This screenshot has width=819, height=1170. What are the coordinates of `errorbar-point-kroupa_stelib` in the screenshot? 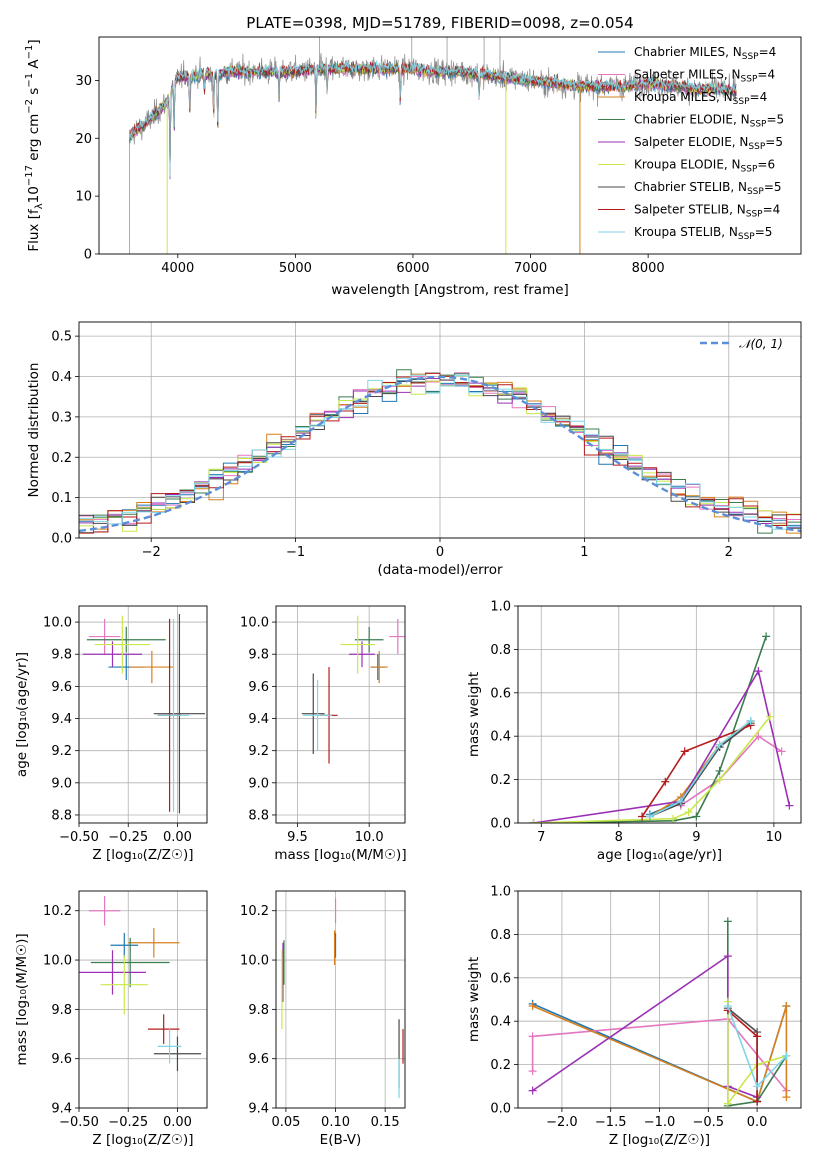 It's located at (317, 715).